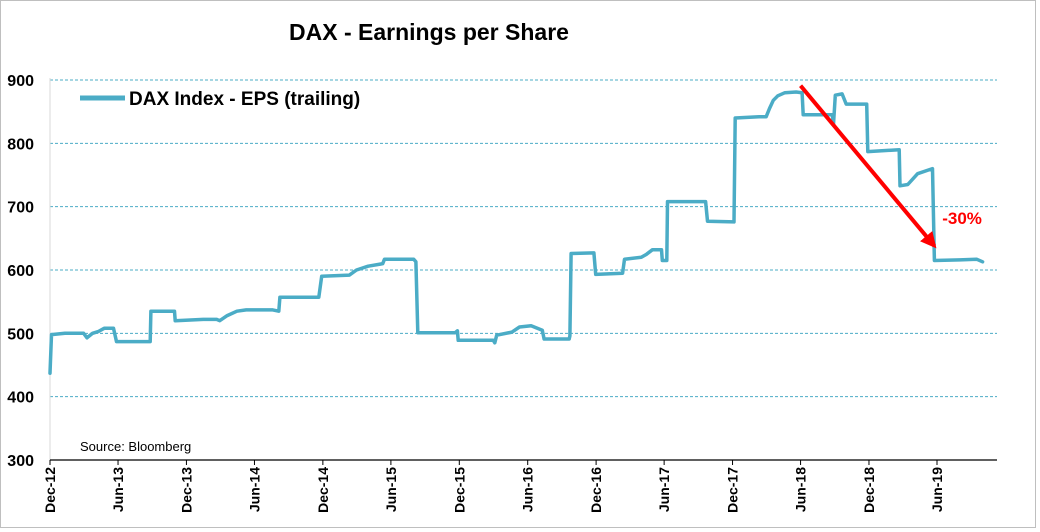 This screenshot has width=1040, height=532. Describe the element at coordinates (20, 208) in the screenshot. I see `y-tick-label: 700` at that location.